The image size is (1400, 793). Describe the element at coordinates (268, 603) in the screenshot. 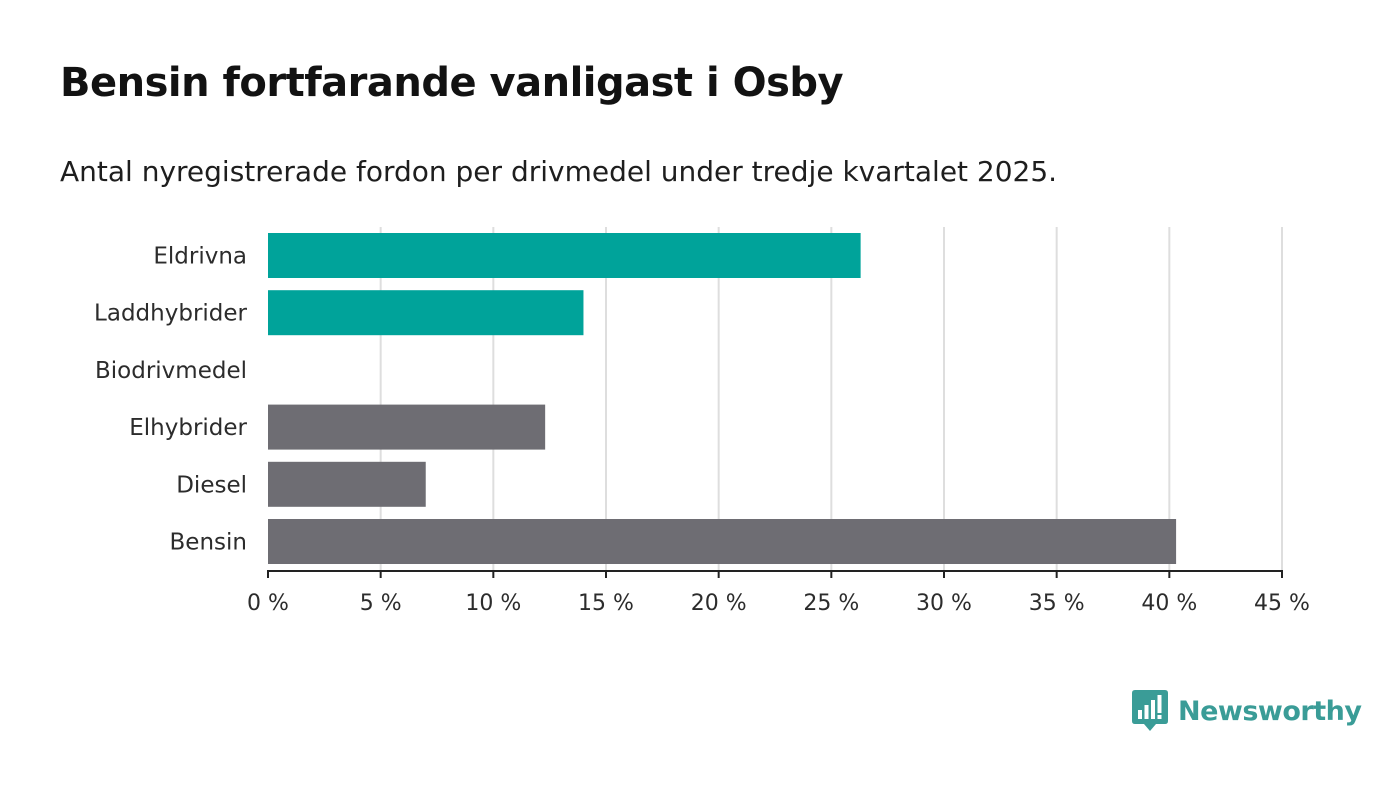

I see `x-tick-label: 0 %` at that location.